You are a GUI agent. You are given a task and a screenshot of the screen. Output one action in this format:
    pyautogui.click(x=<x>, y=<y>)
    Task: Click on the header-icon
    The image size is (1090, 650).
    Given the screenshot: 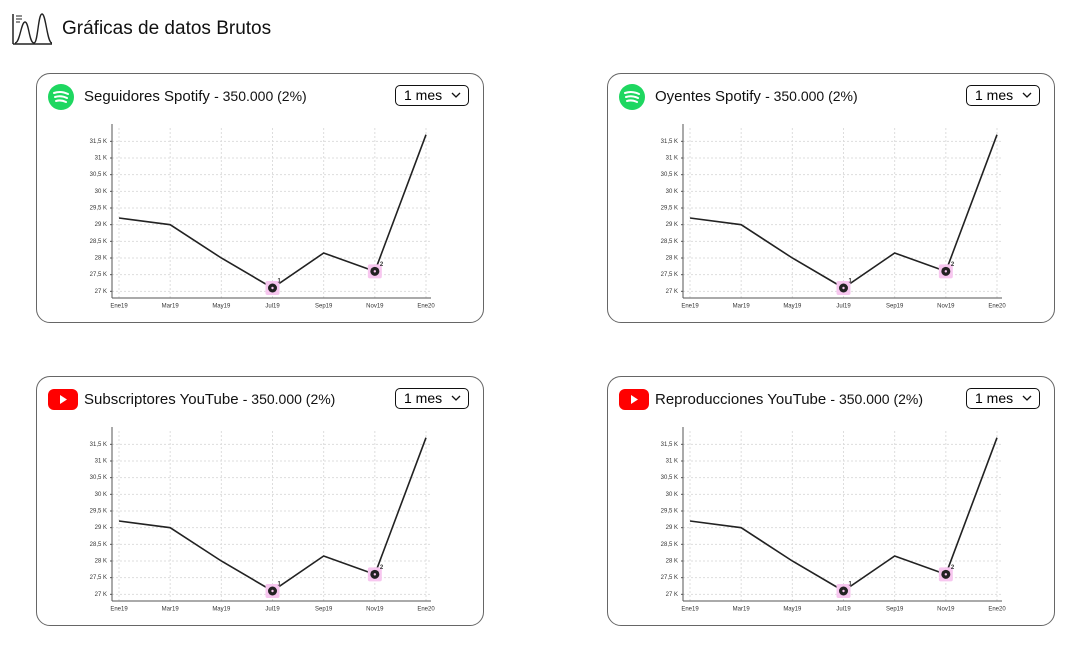 What is the action you would take?
    pyautogui.click(x=32, y=29)
    